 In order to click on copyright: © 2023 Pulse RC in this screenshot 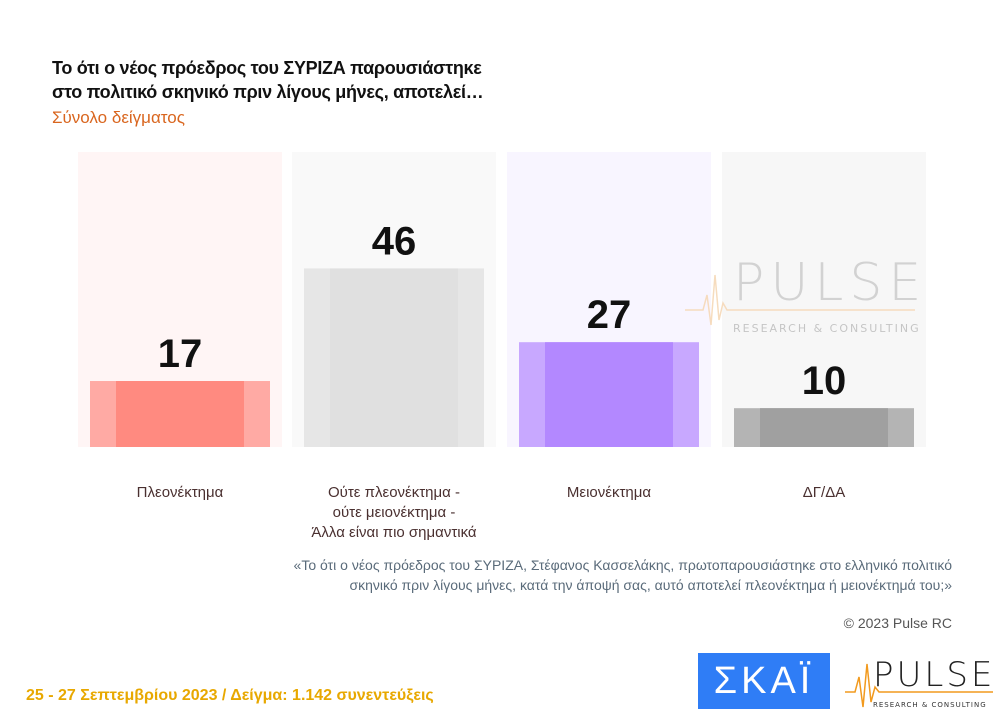, I will do `click(897, 623)`.